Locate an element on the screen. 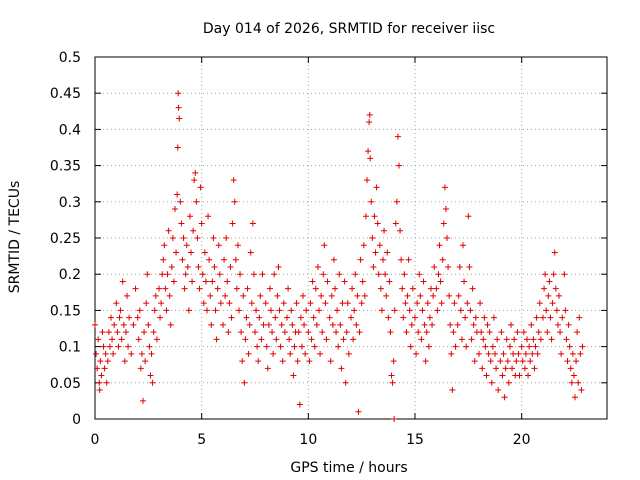 The width and height of the screenshot is (640, 480). y-tick-labels: 0 0.05 0.1 0.15 0.2 0.25 0.3 0.35 0.4 0.45 0.5 is located at coordinates (65, 239).